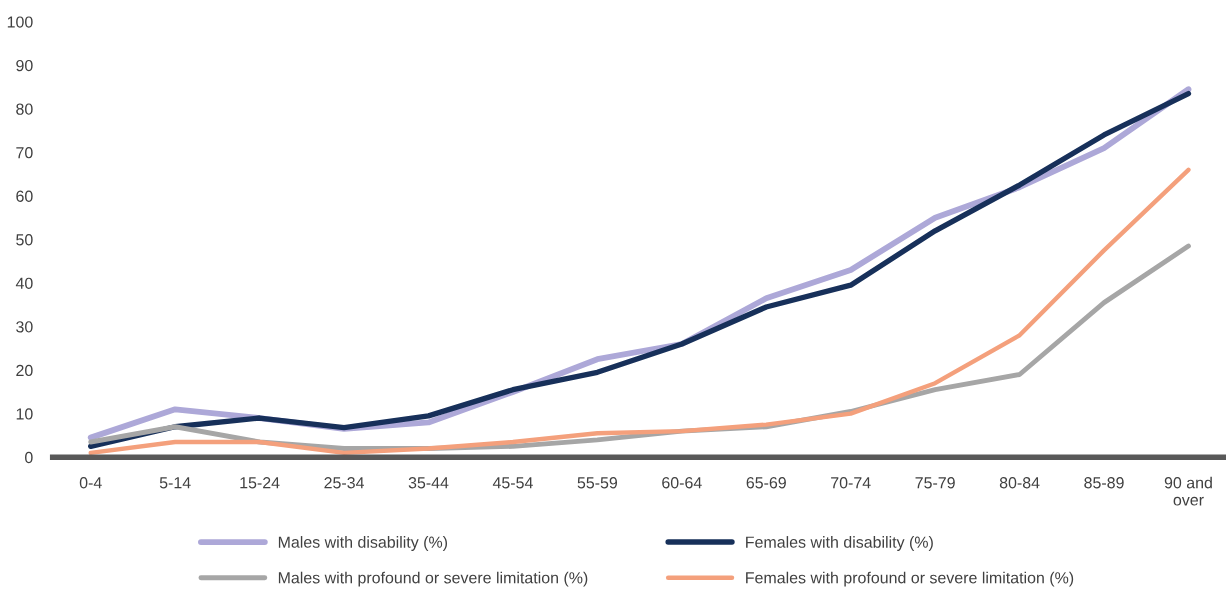  What do you see at coordinates (839, 543) in the screenshot?
I see `legend-label: Females with disability (%)` at bounding box center [839, 543].